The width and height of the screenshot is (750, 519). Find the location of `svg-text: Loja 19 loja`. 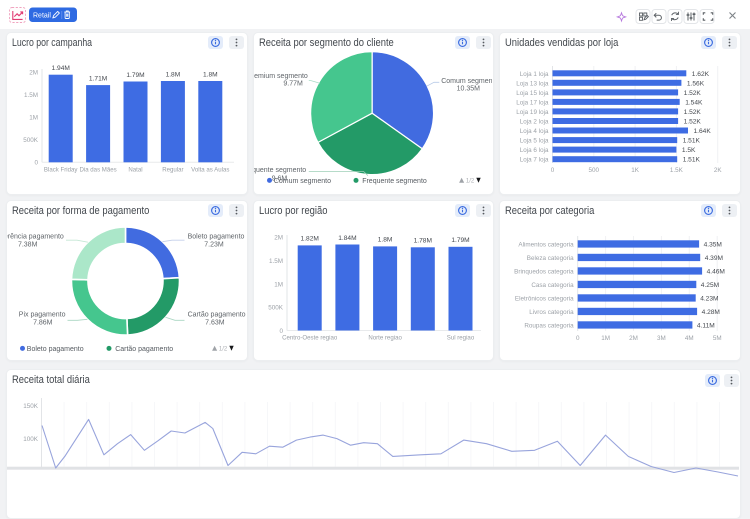

svg-text: Loja 19 loja is located at coordinates (532, 111).